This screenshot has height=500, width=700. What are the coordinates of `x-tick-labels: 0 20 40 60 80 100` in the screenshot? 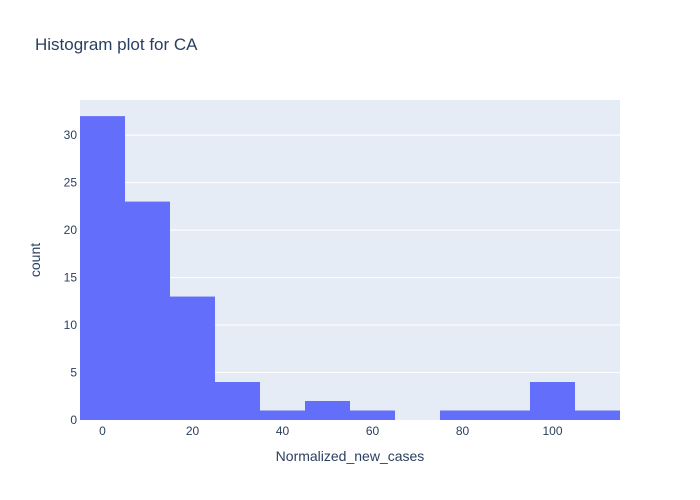 It's located at (331, 431).